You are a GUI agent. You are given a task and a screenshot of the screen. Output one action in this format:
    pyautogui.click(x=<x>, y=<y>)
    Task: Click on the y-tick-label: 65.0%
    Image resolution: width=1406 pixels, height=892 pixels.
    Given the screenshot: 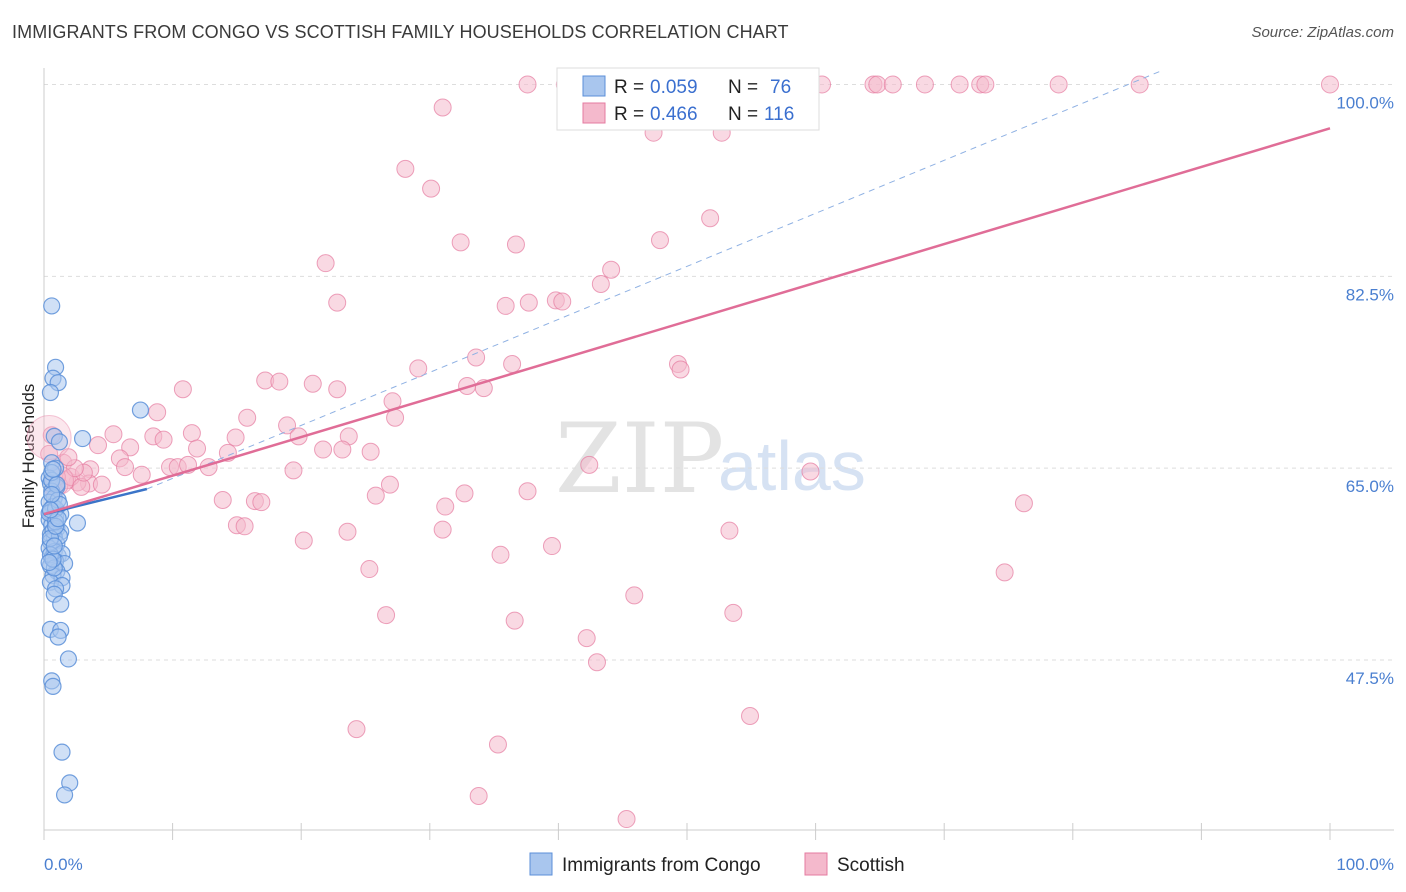 What is the action you would take?
    pyautogui.click(x=1370, y=486)
    